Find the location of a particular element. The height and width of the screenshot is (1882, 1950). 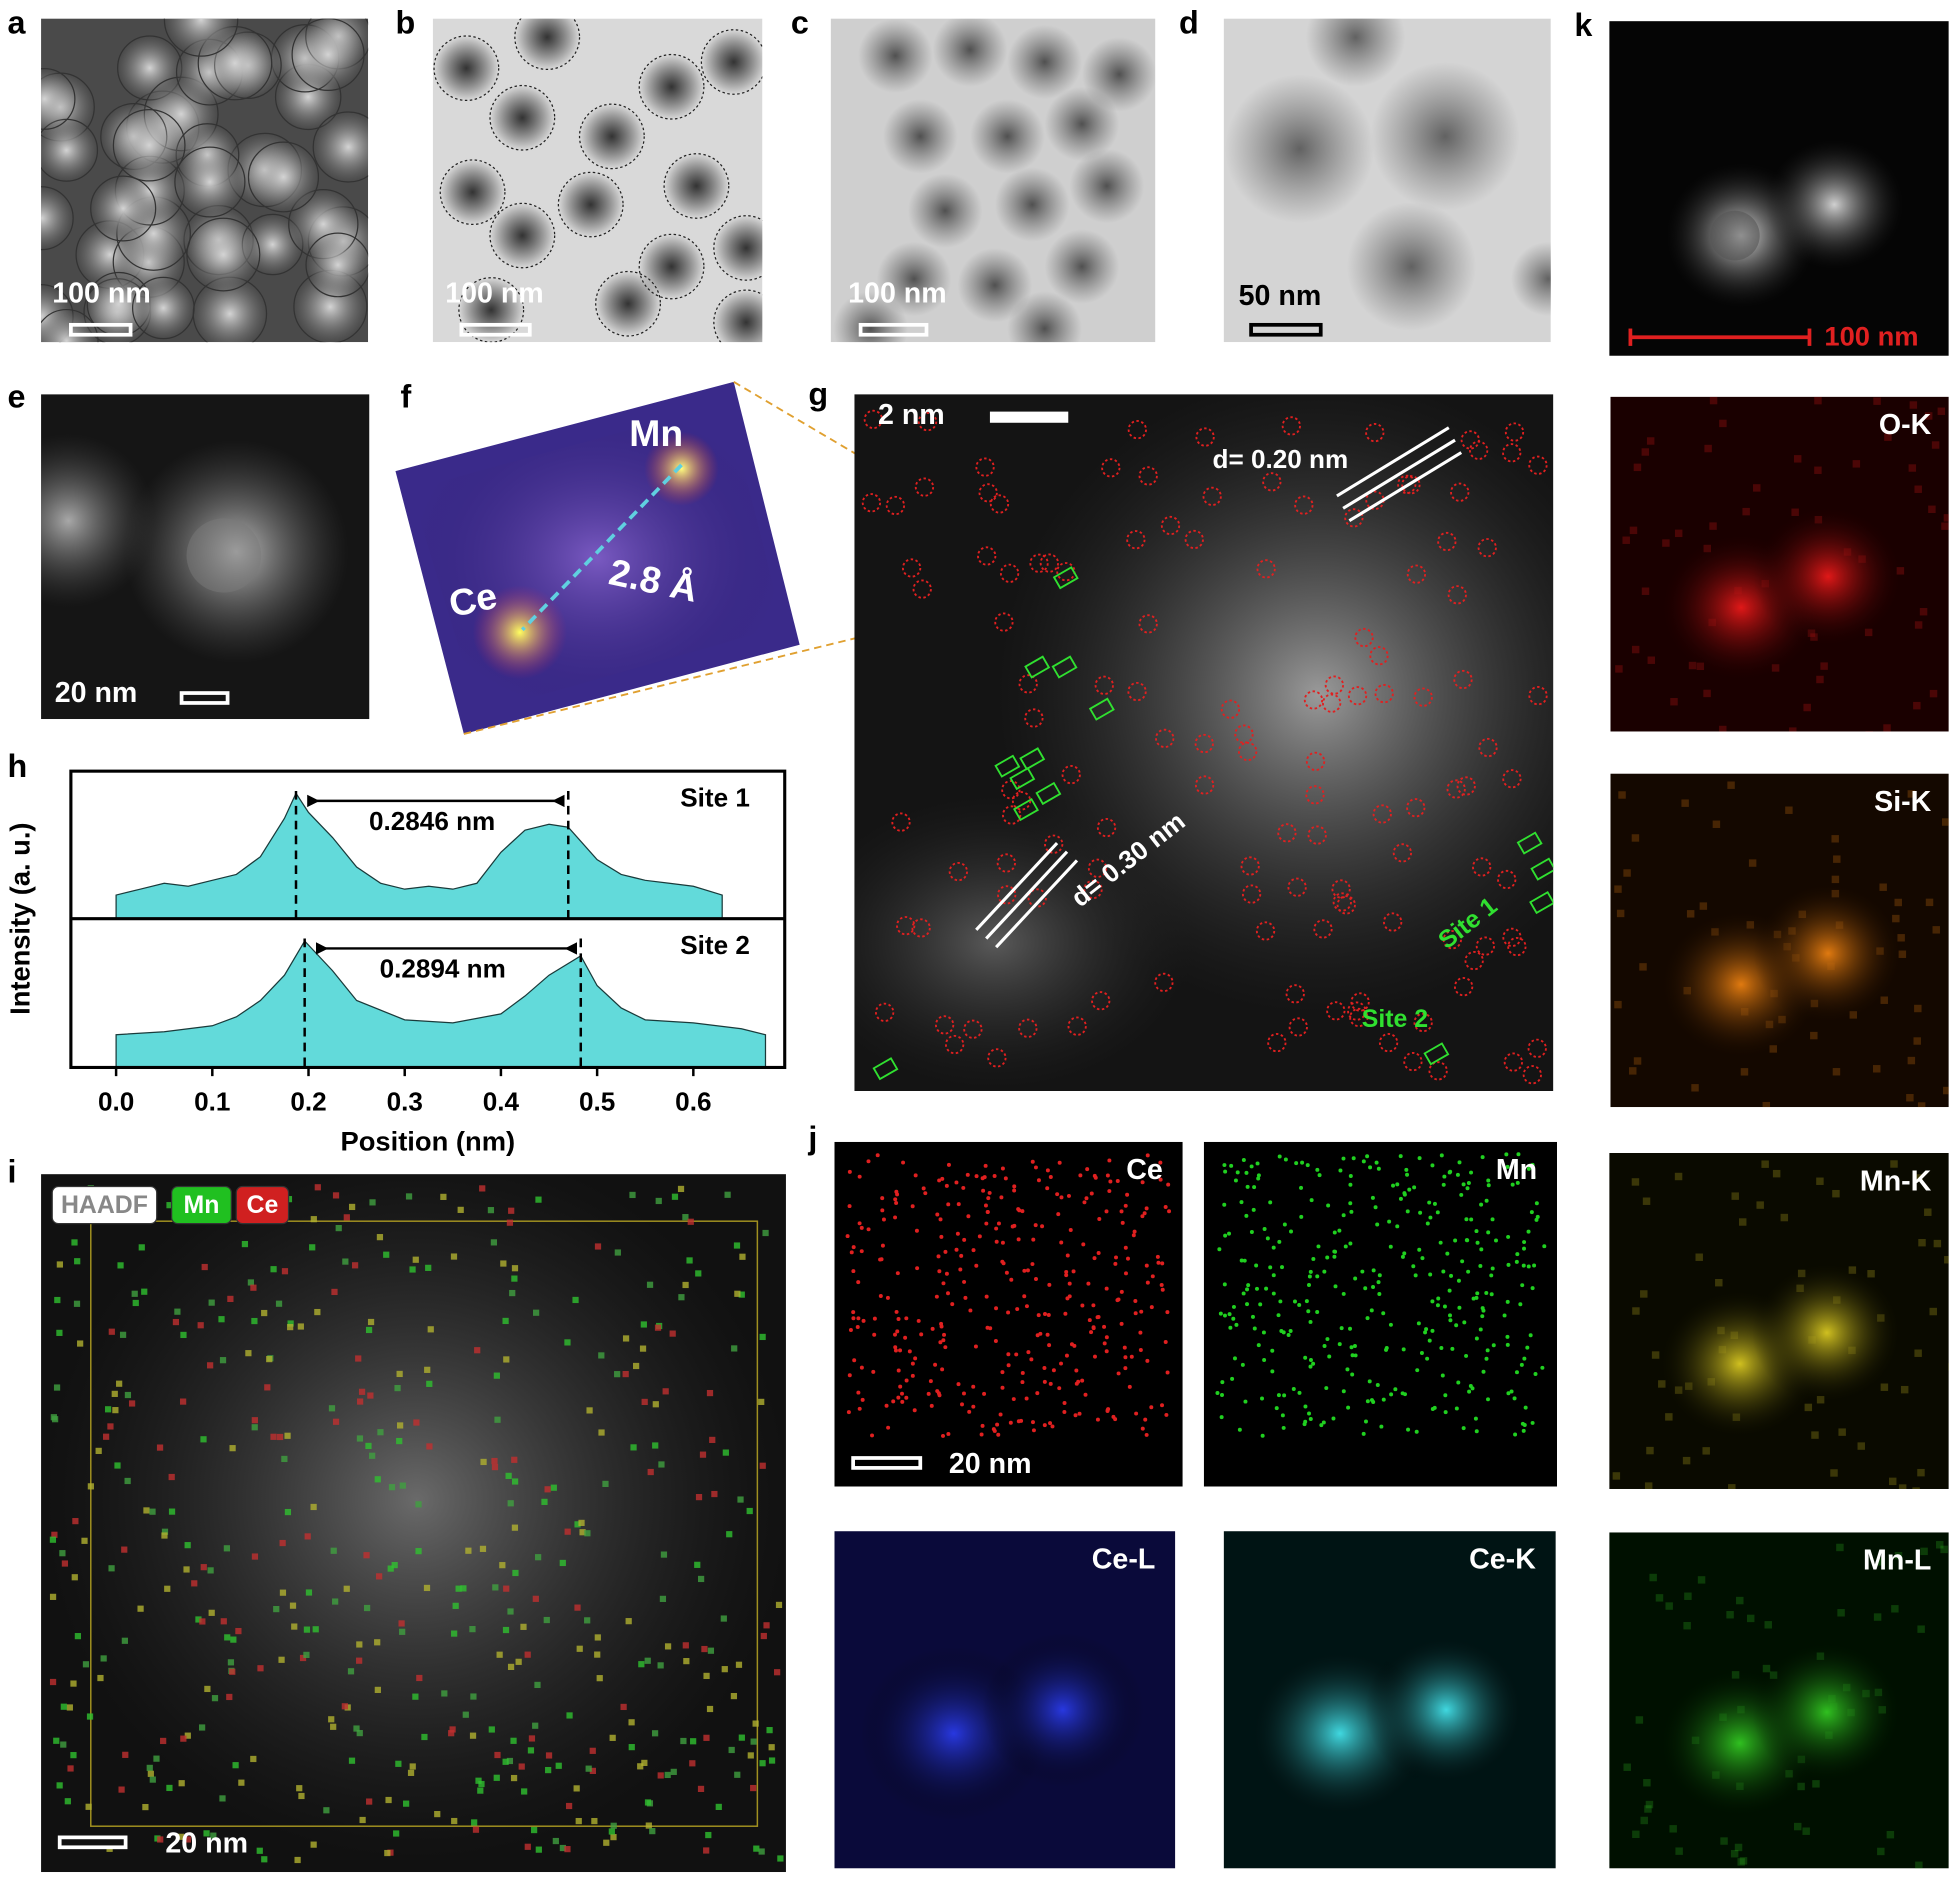

map-label: O-K is located at coordinates (1905, 425).